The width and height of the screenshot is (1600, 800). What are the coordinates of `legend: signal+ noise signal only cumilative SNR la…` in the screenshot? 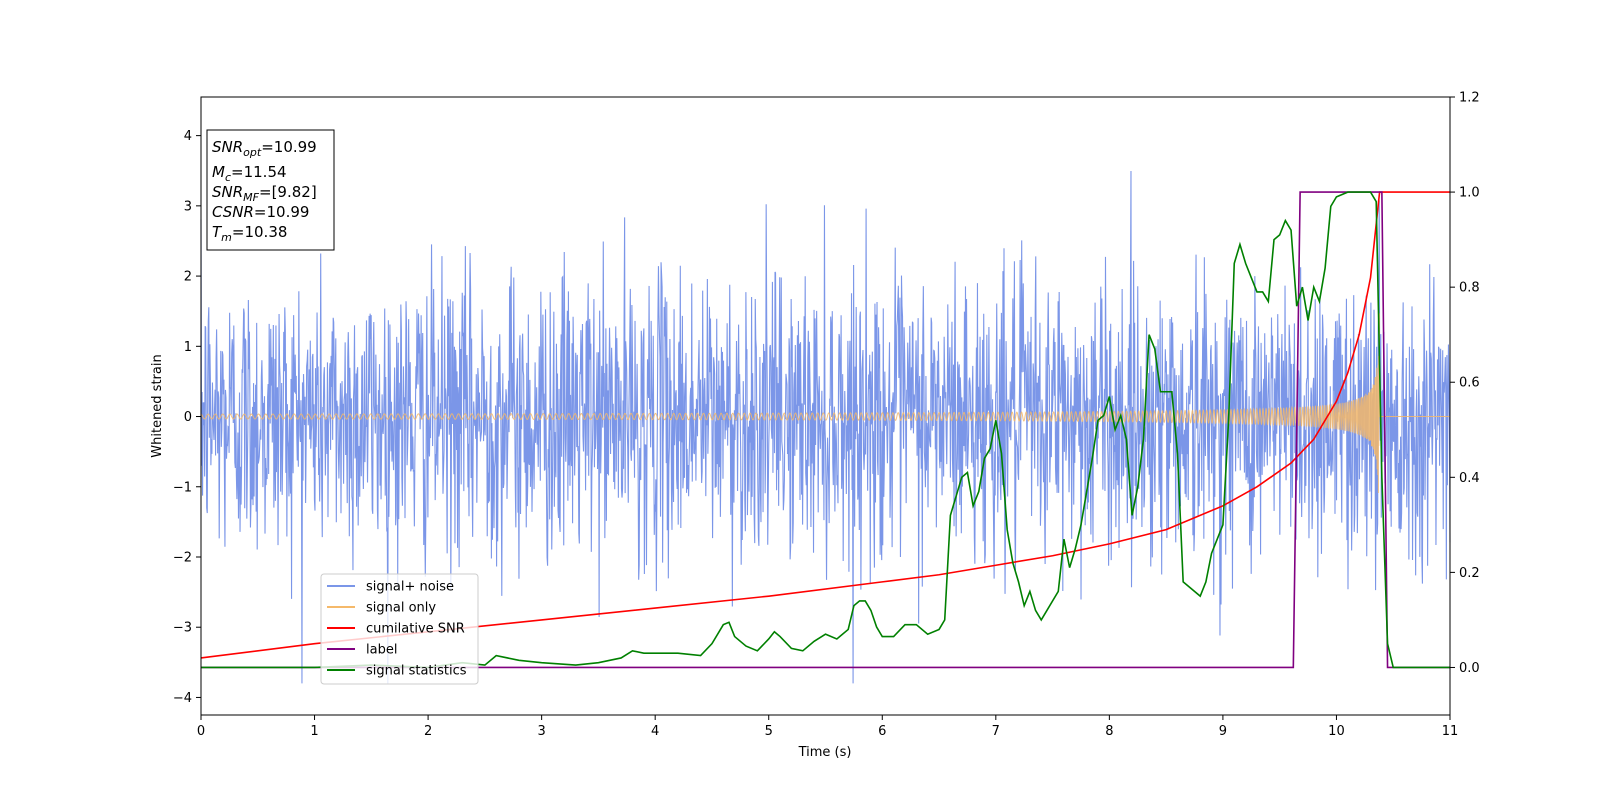 It's located at (399, 629).